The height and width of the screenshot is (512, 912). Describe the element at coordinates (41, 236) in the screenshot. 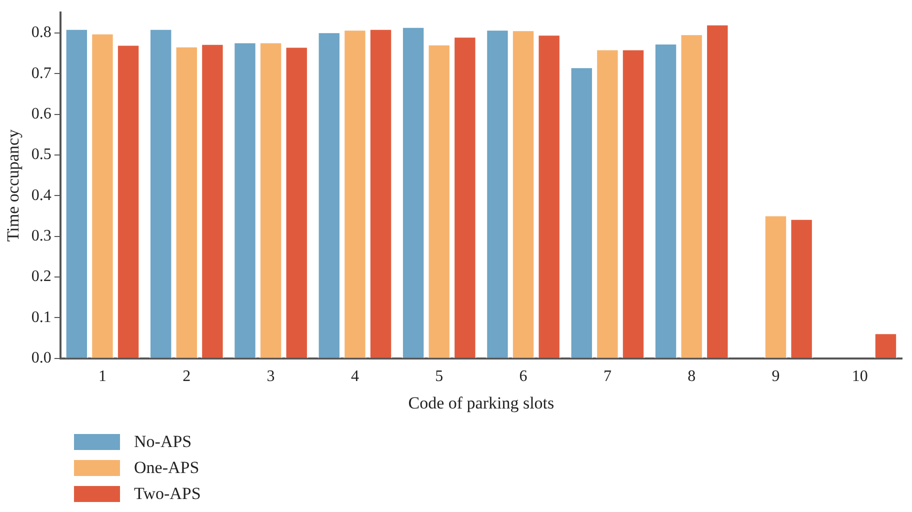

I see `y-tick-label: 0.3` at that location.